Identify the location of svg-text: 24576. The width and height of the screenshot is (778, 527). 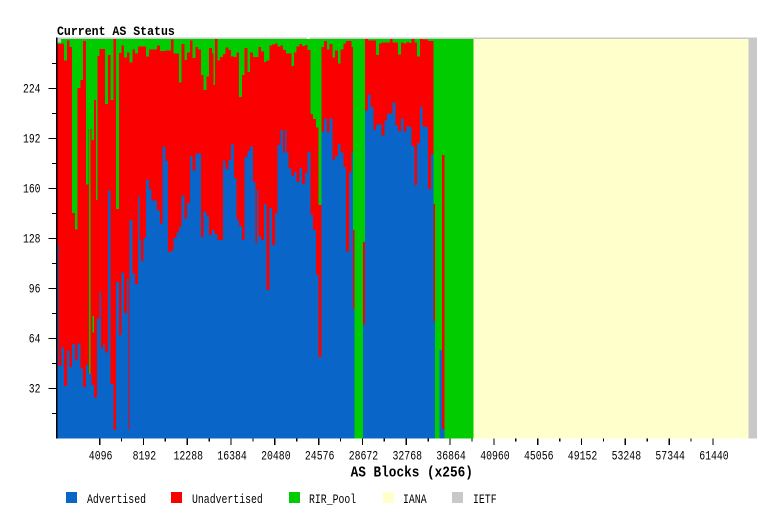
(320, 456).